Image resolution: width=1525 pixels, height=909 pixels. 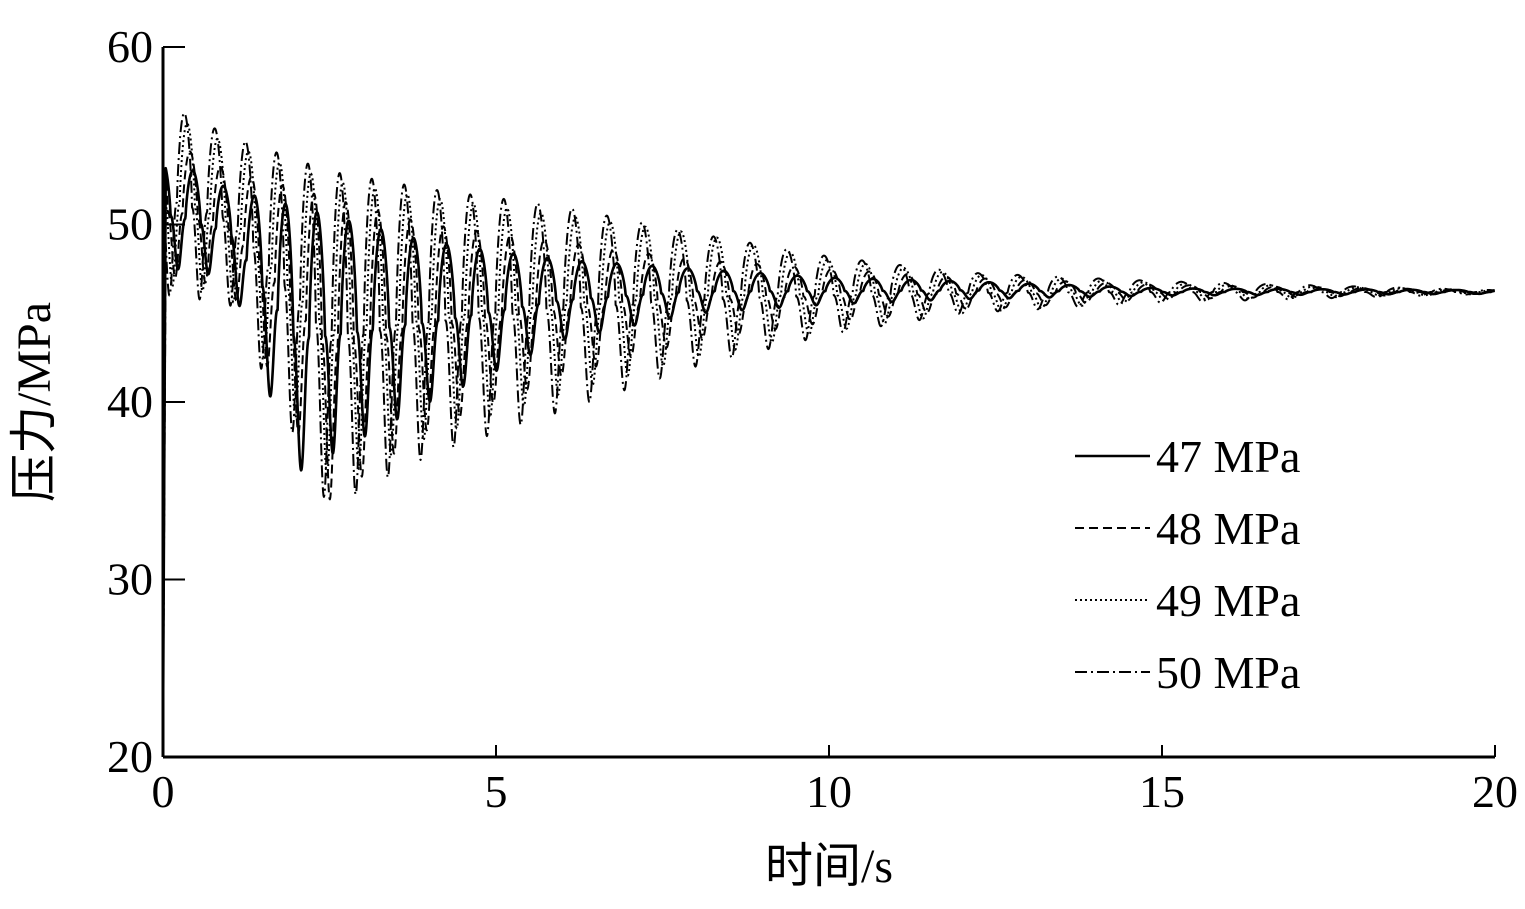 I want to click on x-tick-label: 10, so click(x=829, y=791).